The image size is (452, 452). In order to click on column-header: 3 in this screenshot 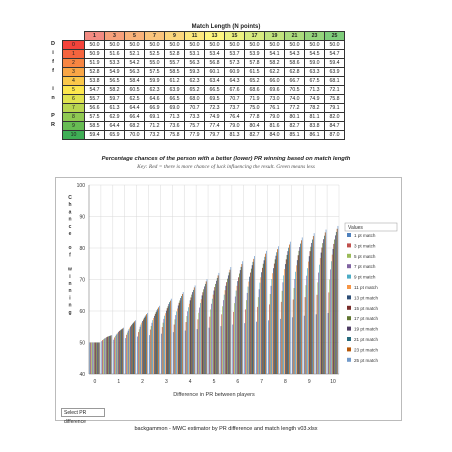, I will do `click(114, 36)`.